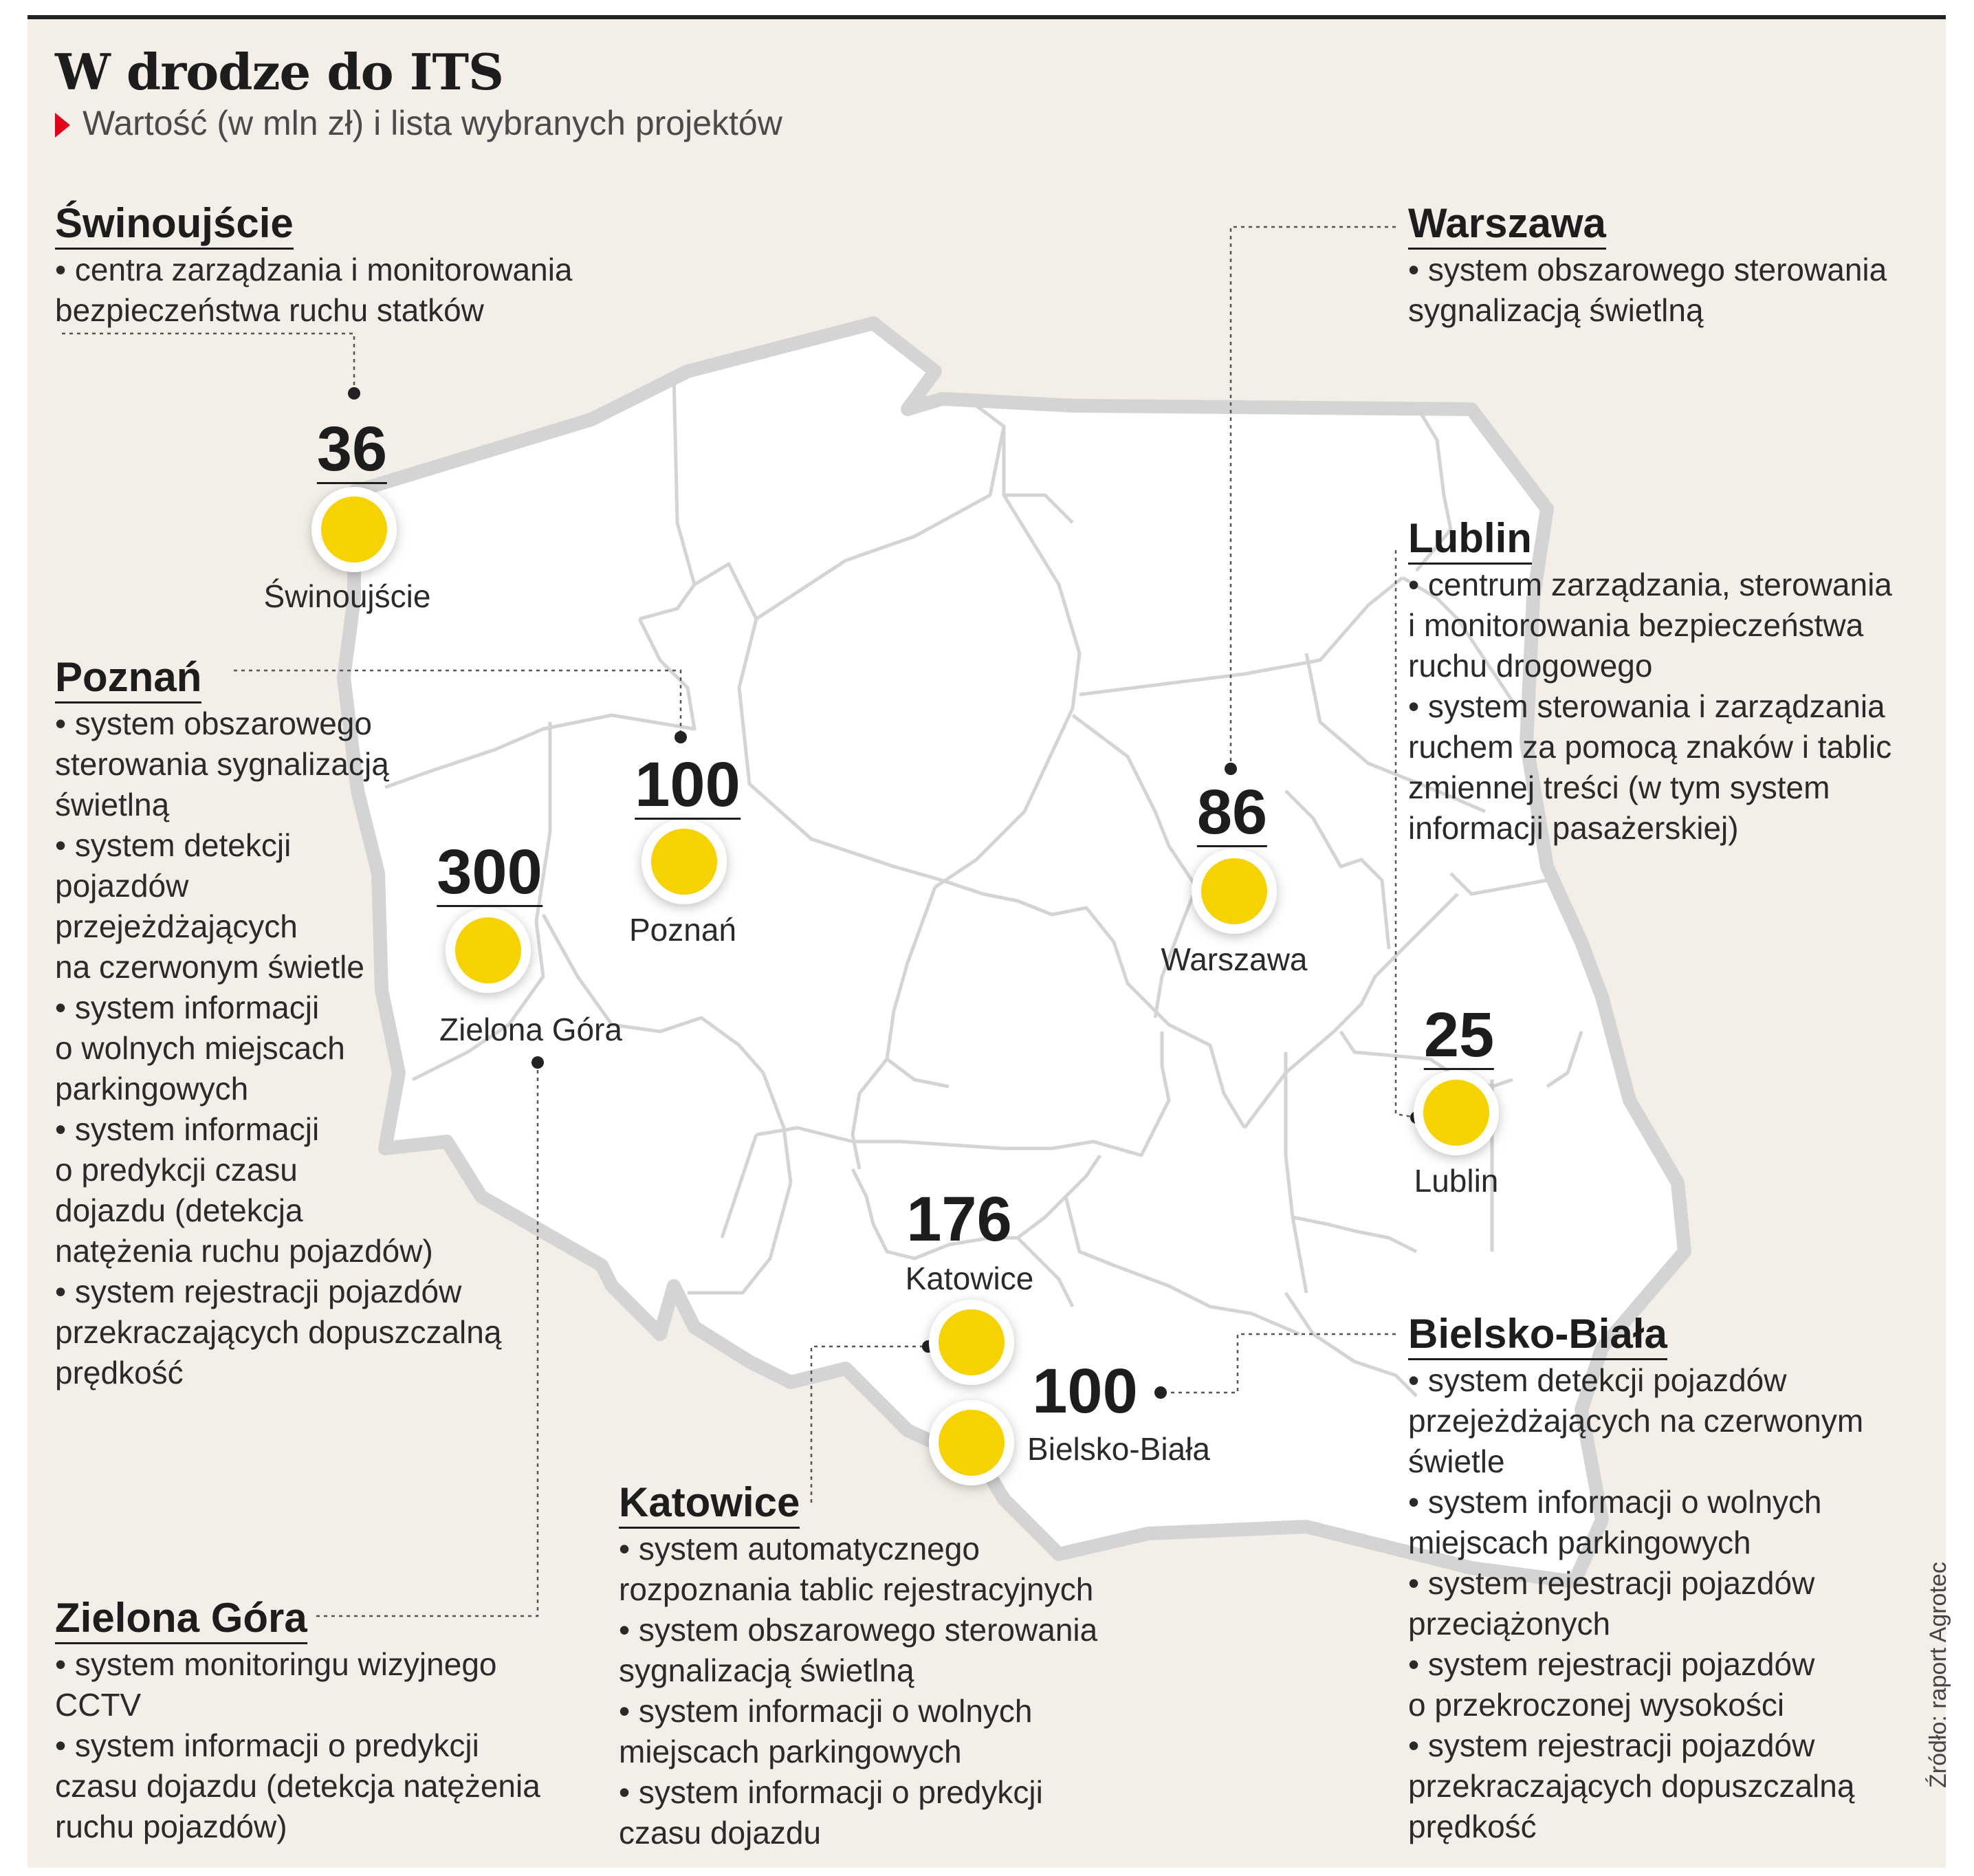 The width and height of the screenshot is (1974, 1876). Describe the element at coordinates (1234, 892) in the screenshot. I see `marker-warszawa` at that location.